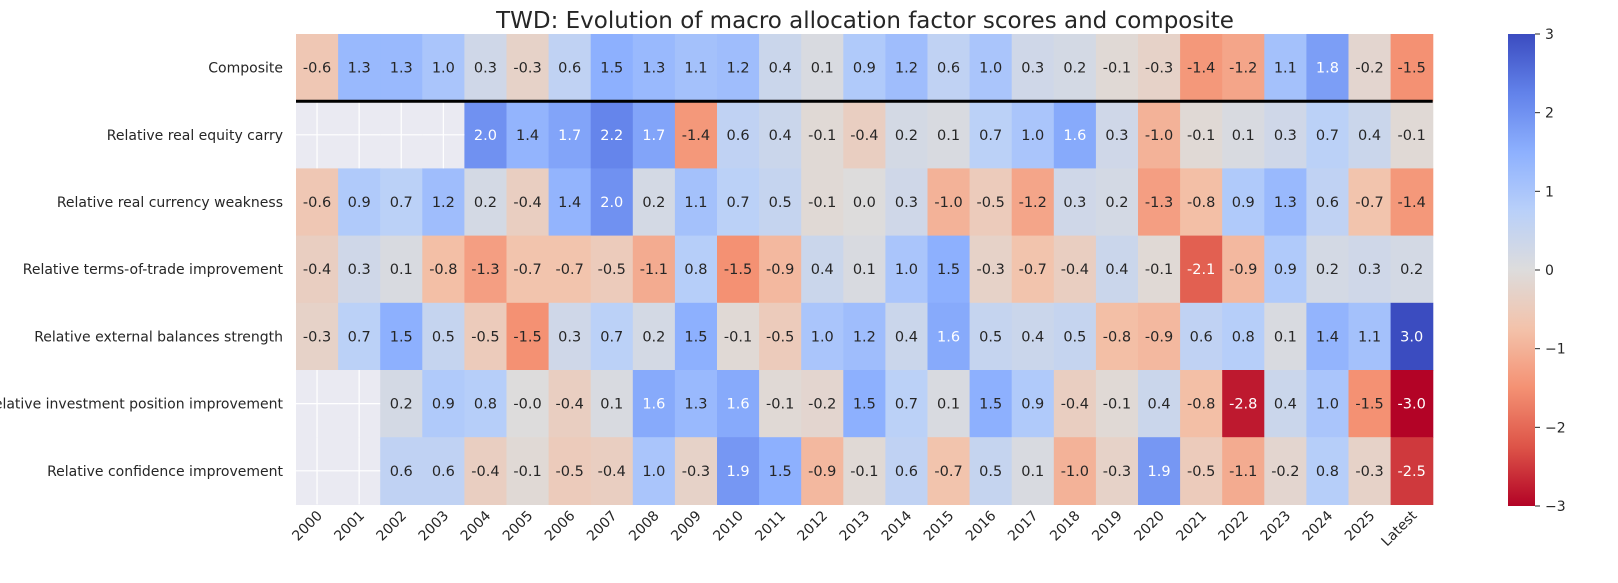 This screenshot has width=1618, height=583. I want to click on column-label: 2000, so click(307, 526).